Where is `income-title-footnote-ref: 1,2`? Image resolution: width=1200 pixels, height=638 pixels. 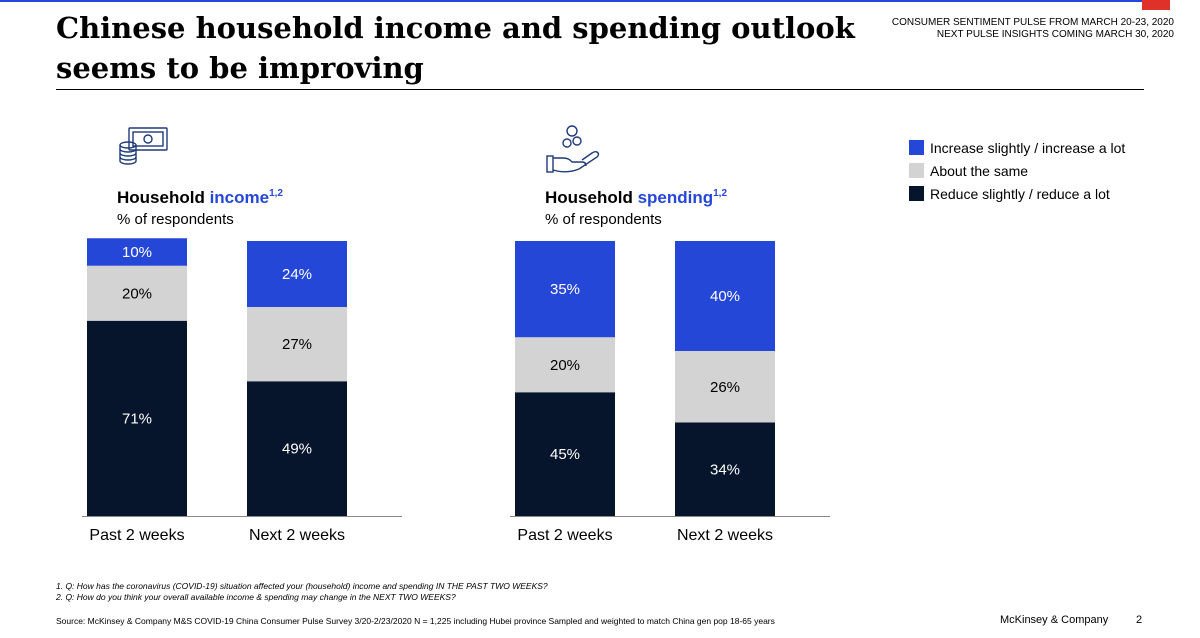 income-title-footnote-ref: 1,2 is located at coordinates (276, 193).